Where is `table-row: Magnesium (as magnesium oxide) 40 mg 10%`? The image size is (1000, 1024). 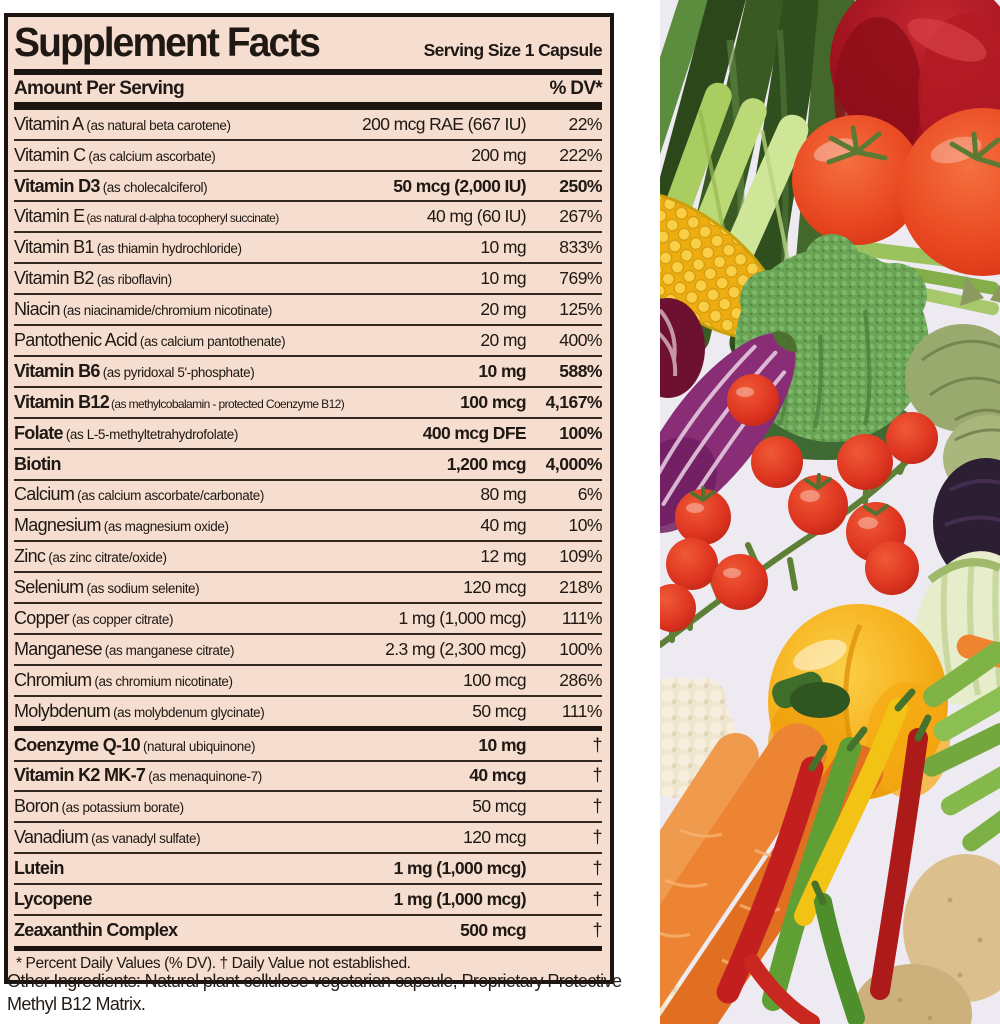 table-row: Magnesium (as magnesium oxide) 40 mg 10% is located at coordinates (308, 524).